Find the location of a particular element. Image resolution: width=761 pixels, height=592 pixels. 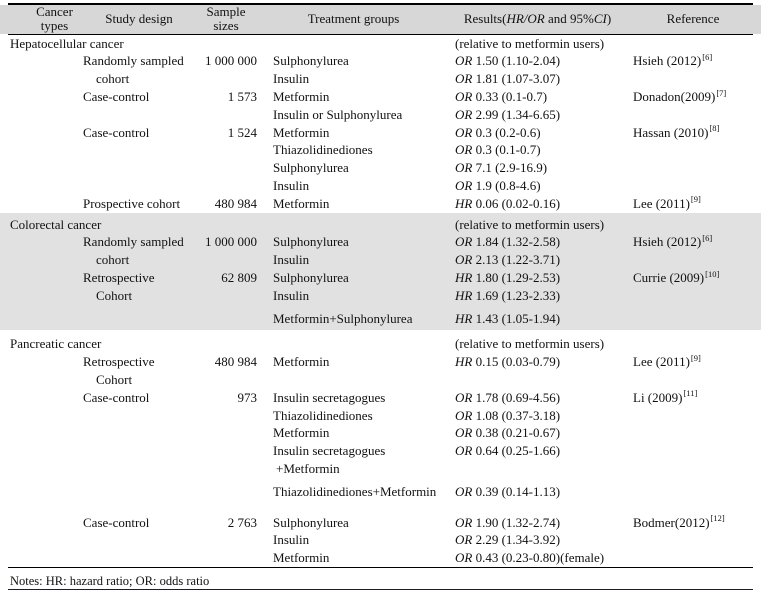

reference: Li (2009)[11] is located at coordinates (665, 396).